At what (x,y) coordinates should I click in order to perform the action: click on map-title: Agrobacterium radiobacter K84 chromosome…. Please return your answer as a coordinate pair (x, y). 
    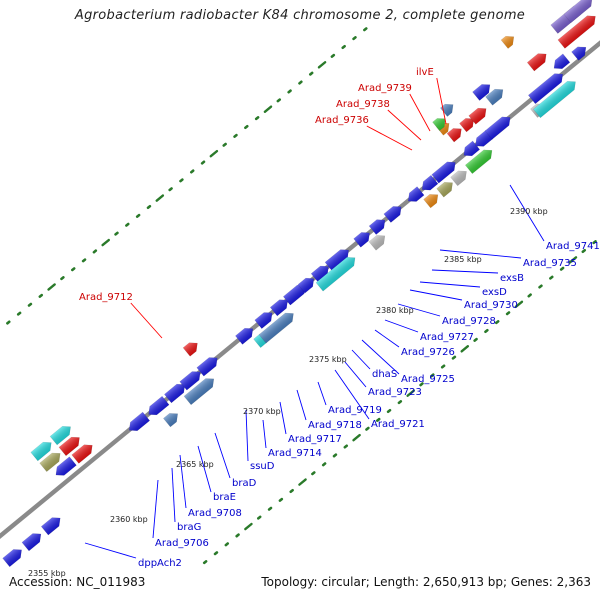
    Looking at the image, I should click on (300, 15).